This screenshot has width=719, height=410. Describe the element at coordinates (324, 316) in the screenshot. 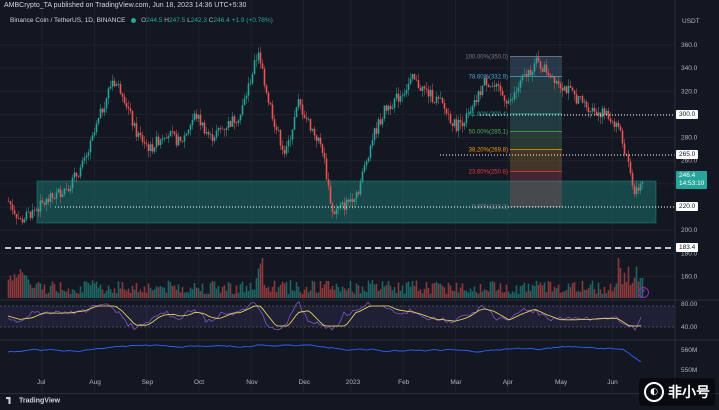

I see `rsi-ma-line` at that location.